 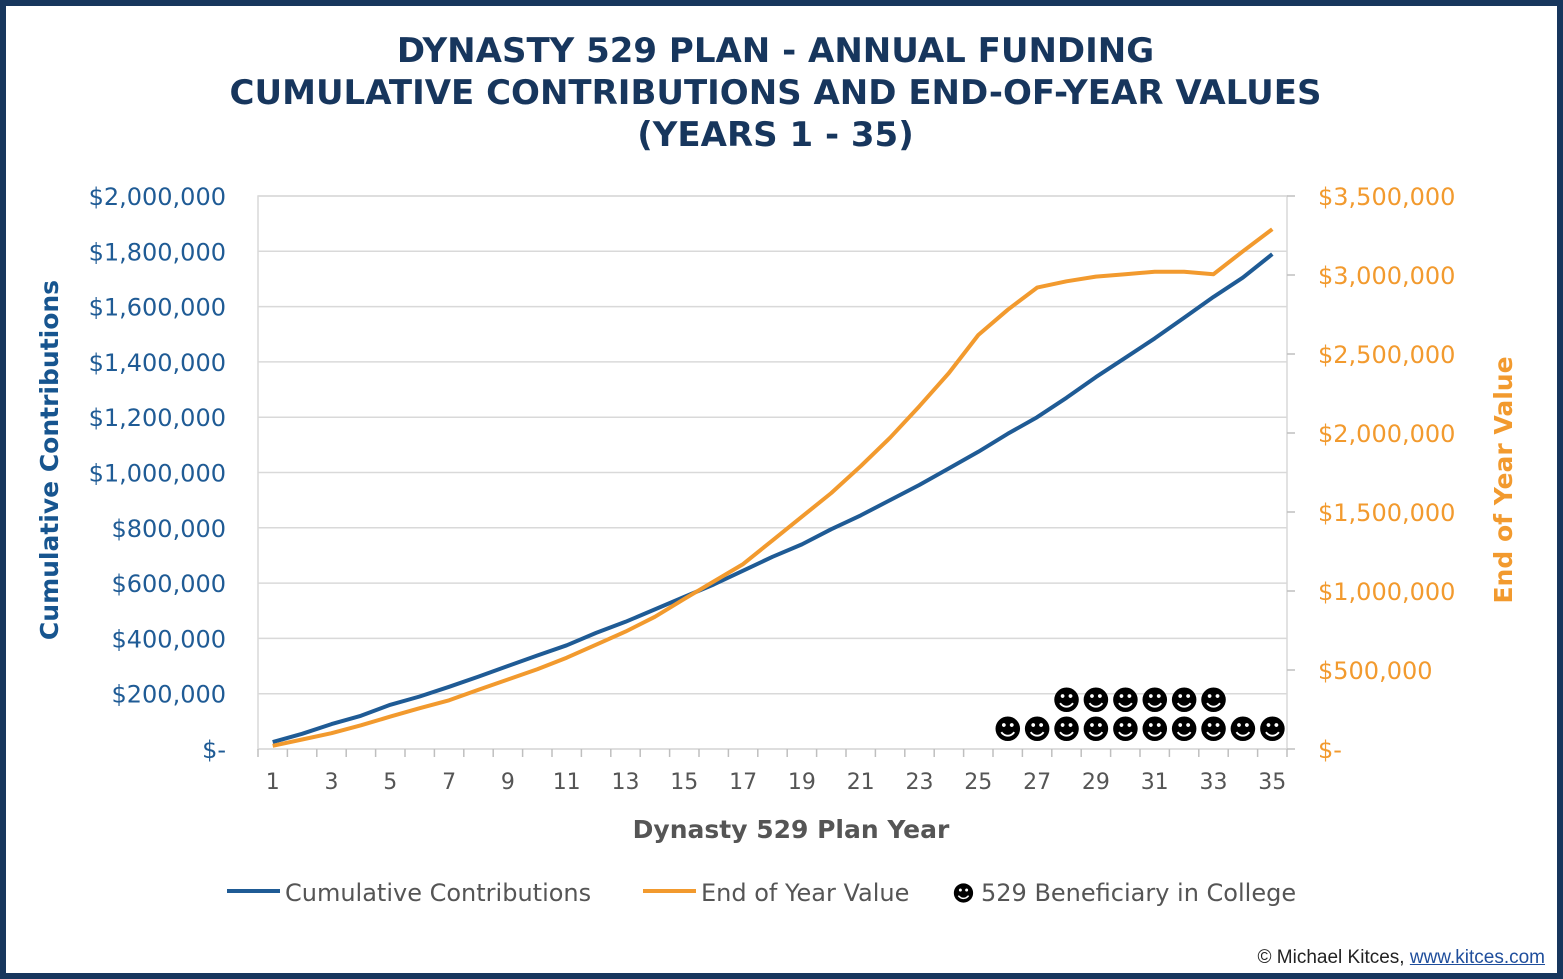 What do you see at coordinates (157, 252) in the screenshot?
I see `y-left-tick-label: $1,800,000` at bounding box center [157, 252].